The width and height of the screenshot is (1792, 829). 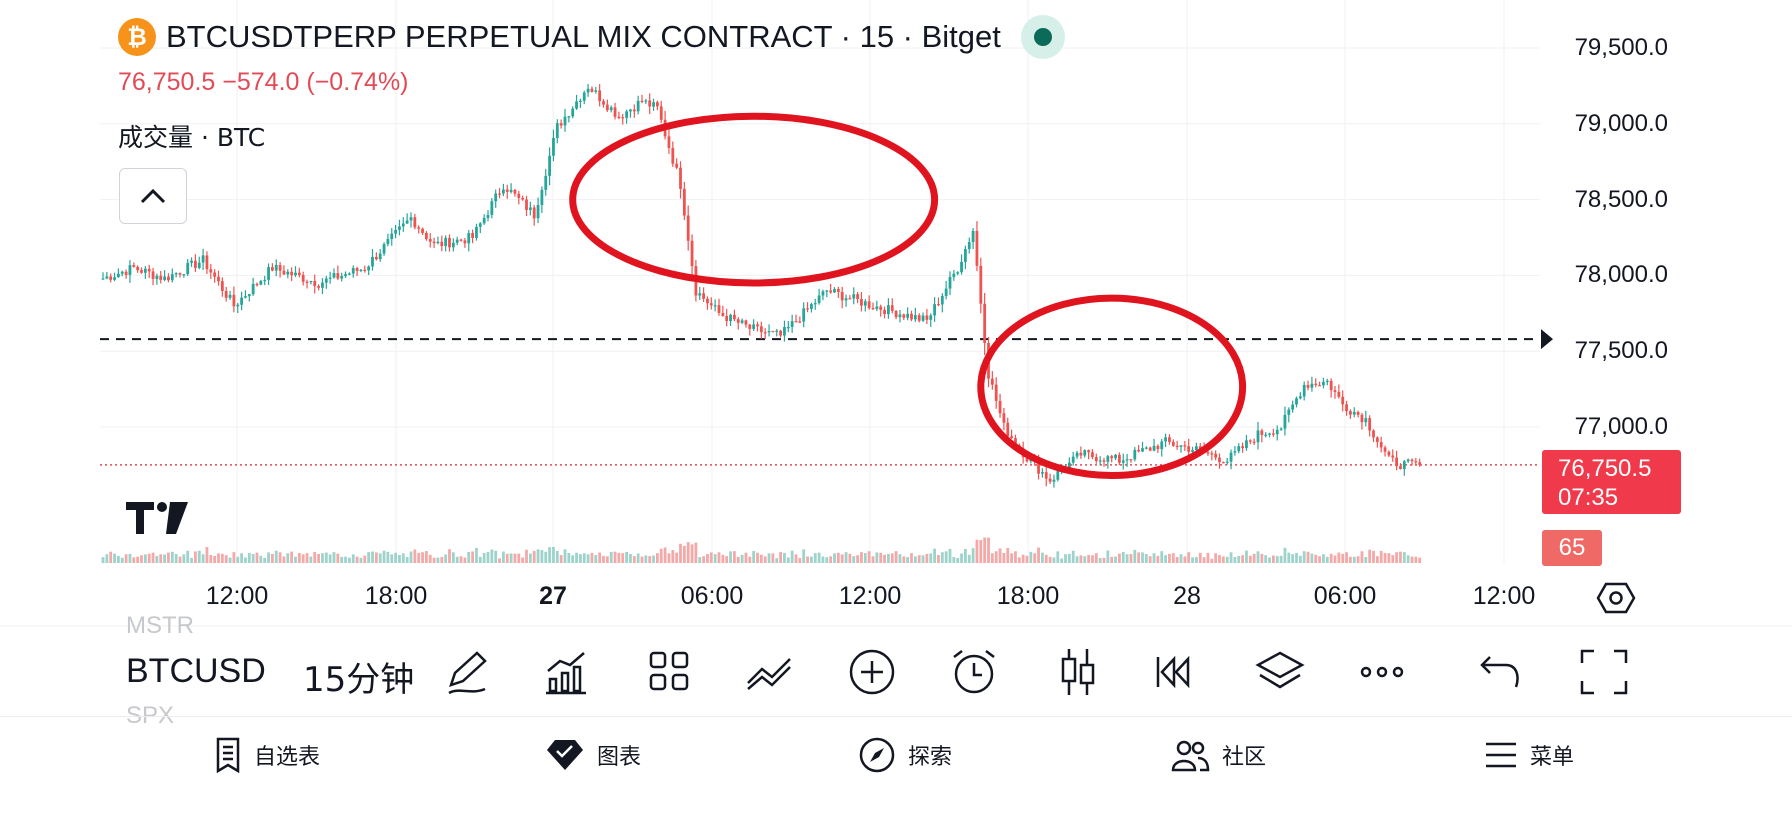 I want to click on layout-grid-icon, so click(x=669, y=672).